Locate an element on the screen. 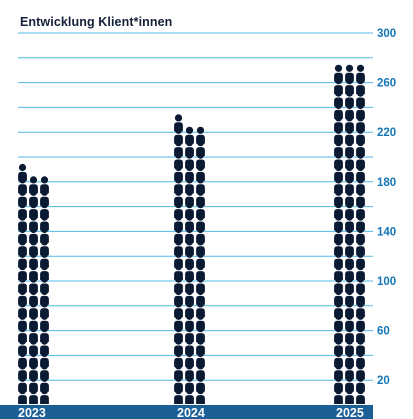 This screenshot has width=413, height=419. y-axis-ticks: 20 60 100 140 180 220 260 300 is located at coordinates (386, 207).